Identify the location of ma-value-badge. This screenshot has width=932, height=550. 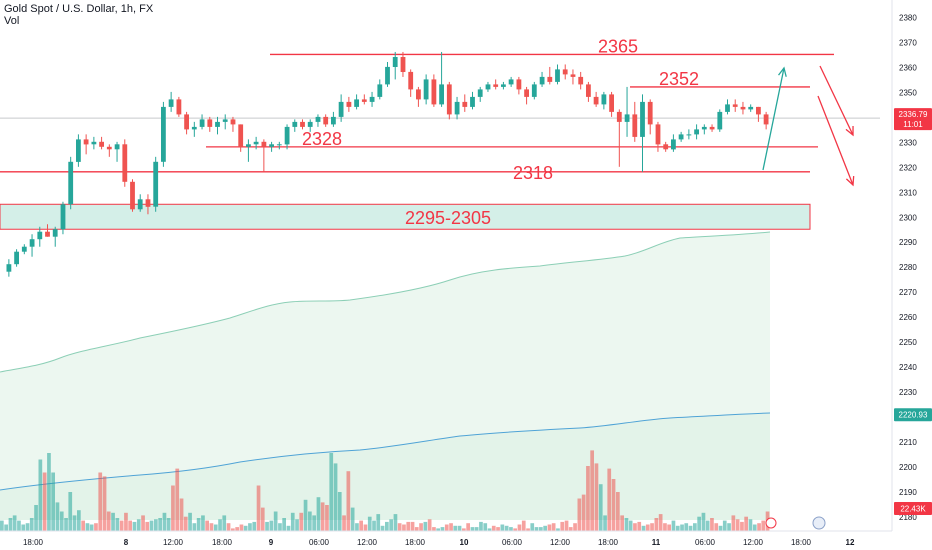
(913, 415).